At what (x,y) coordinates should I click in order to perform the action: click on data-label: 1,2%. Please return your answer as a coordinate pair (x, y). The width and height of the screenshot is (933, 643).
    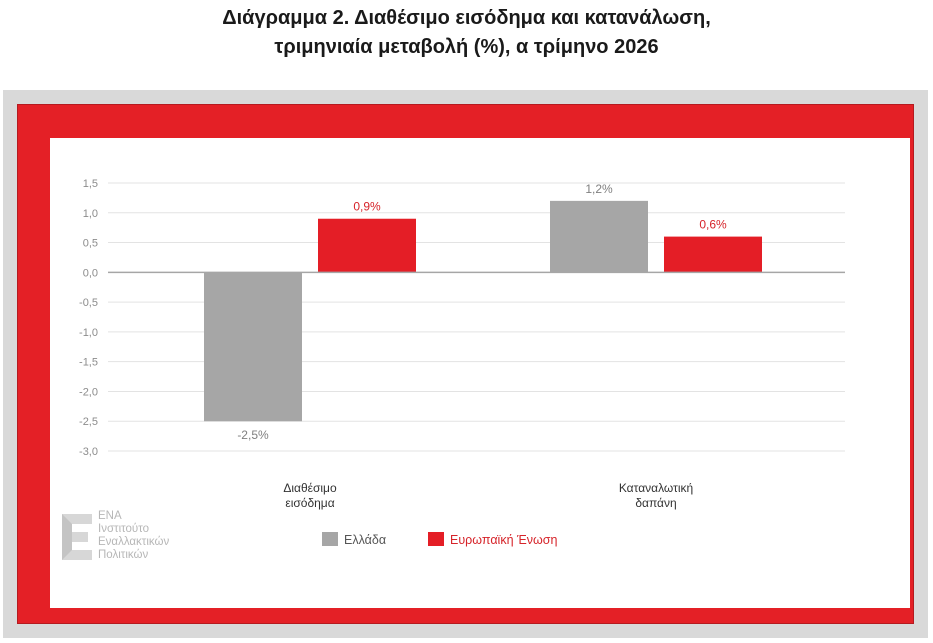
    Looking at the image, I should click on (599, 189).